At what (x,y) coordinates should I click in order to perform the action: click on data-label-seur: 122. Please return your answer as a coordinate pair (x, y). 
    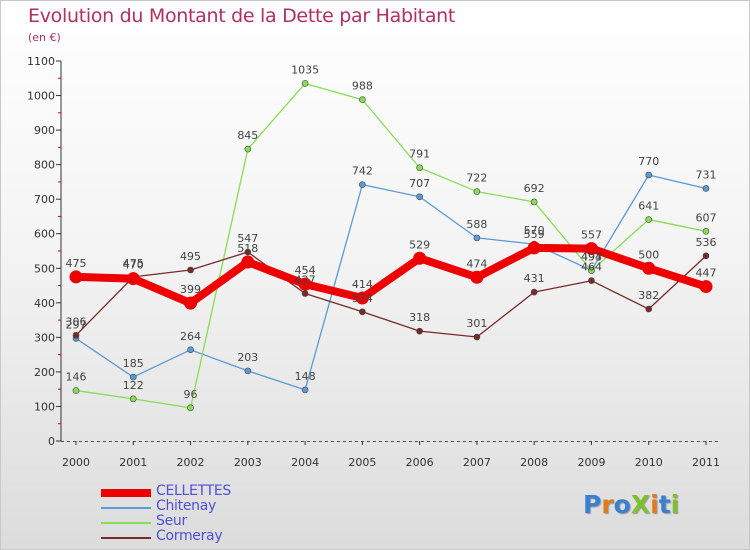
    Looking at the image, I should click on (133, 385).